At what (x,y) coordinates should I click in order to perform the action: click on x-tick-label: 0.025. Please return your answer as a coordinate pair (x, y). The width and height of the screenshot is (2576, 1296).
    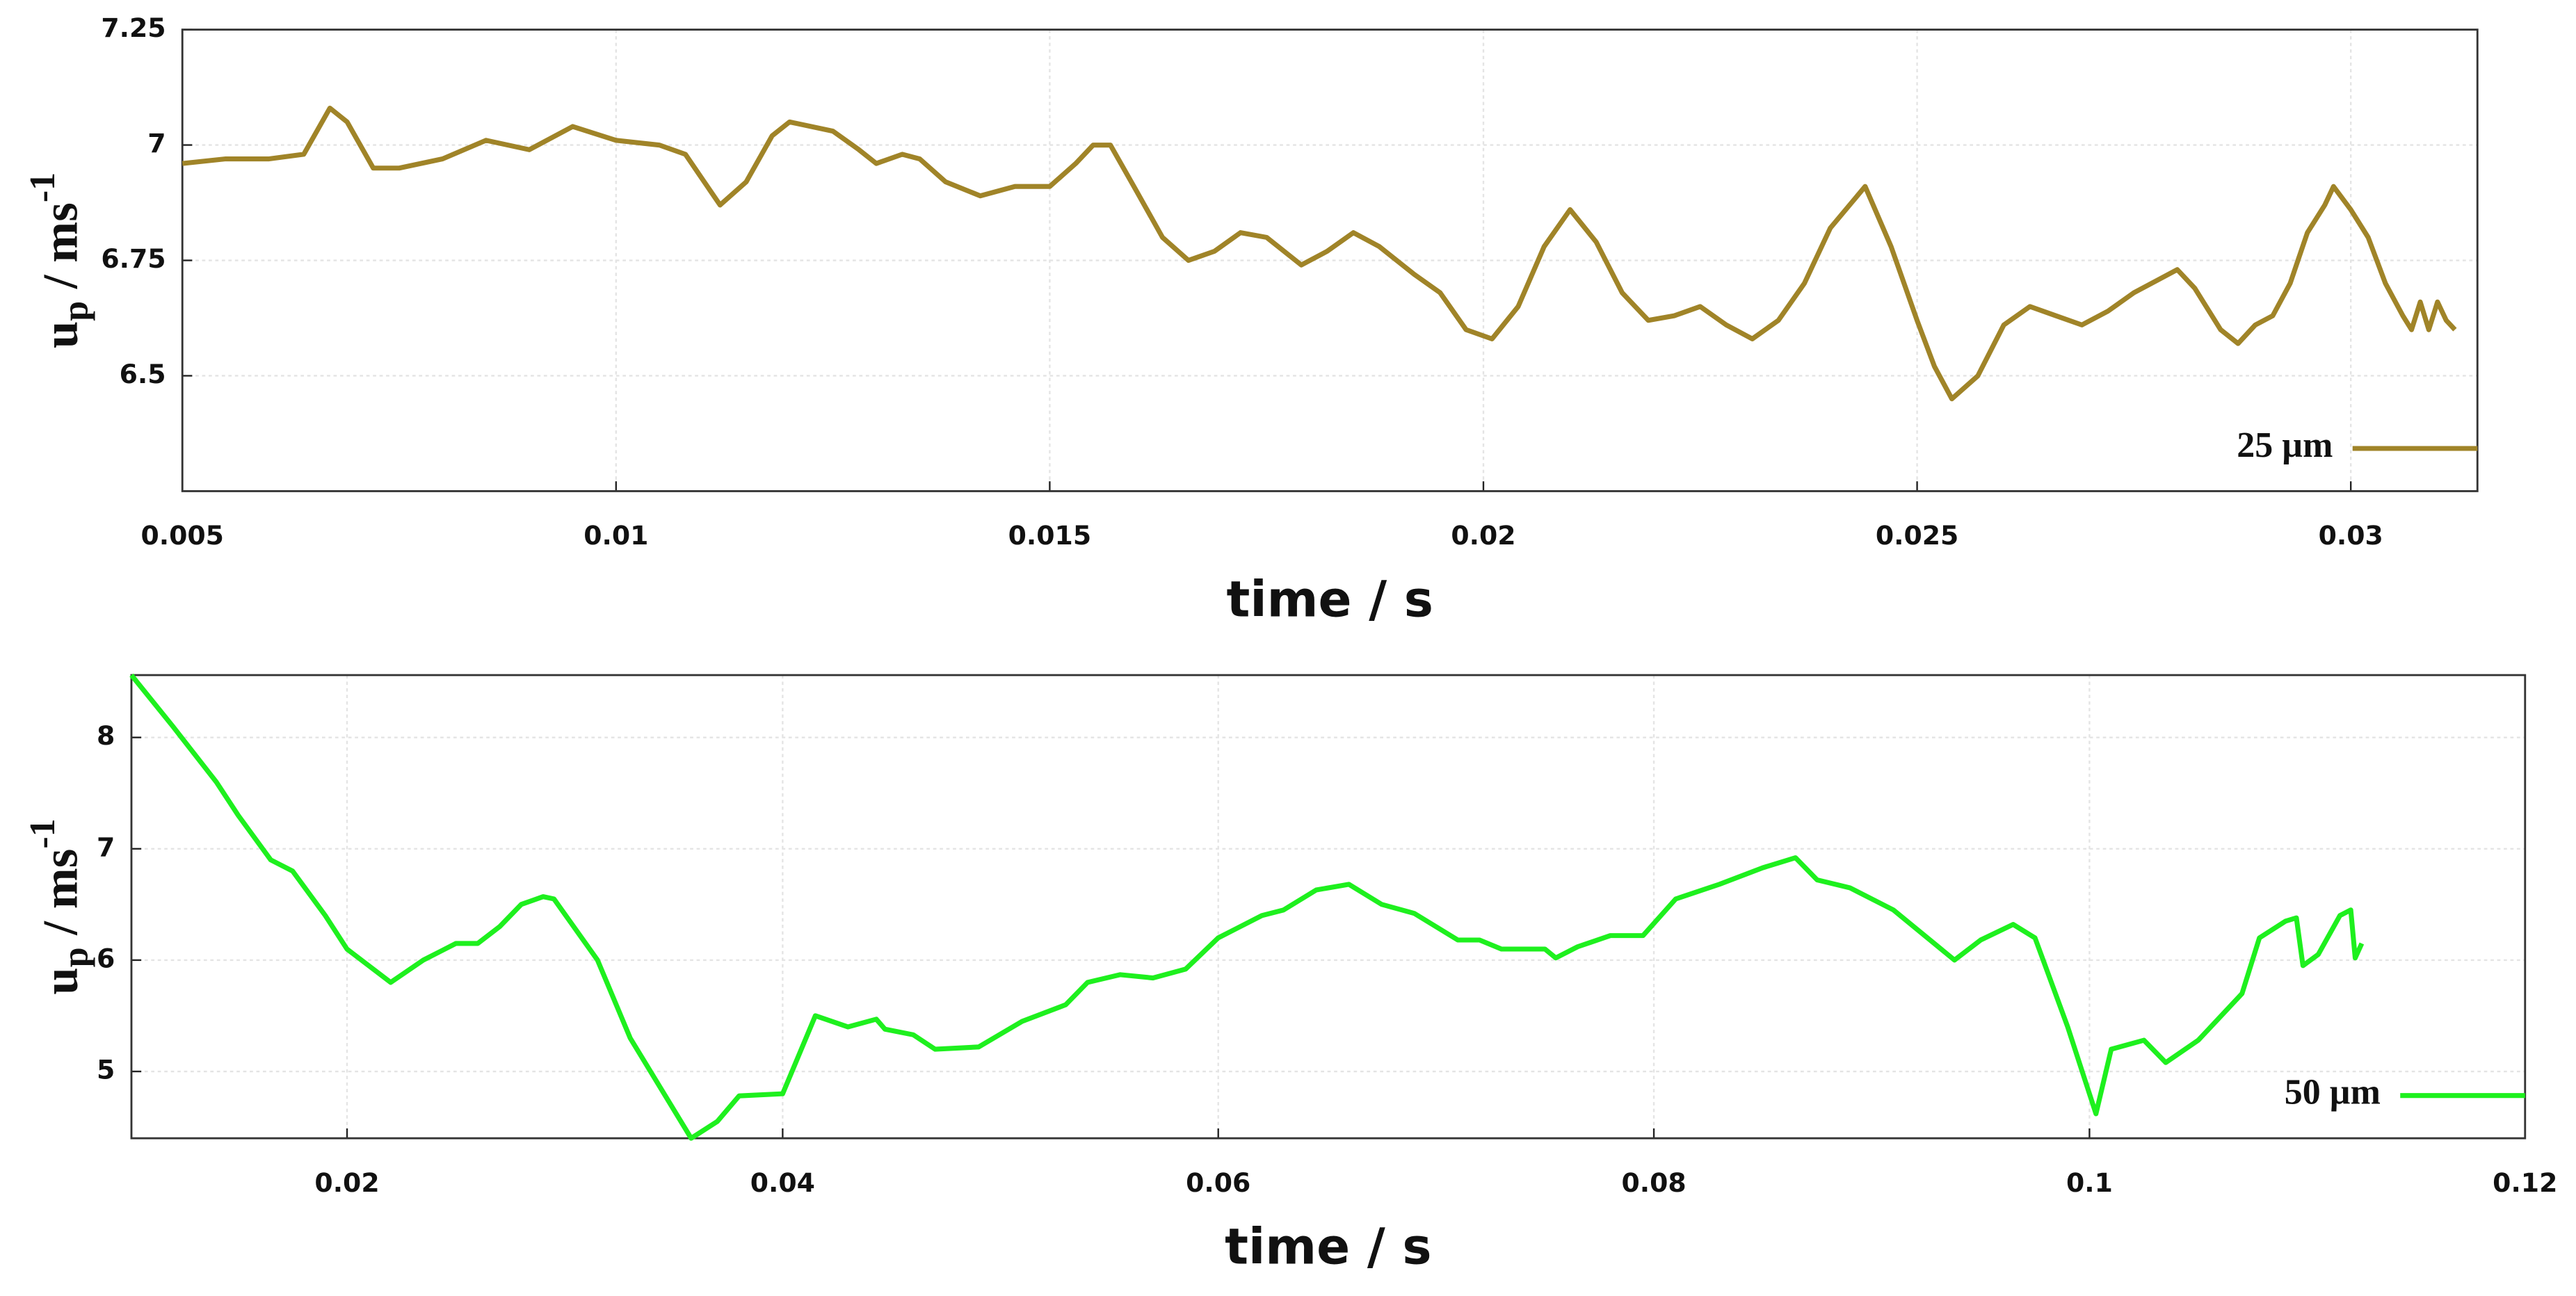
    Looking at the image, I should click on (1917, 535).